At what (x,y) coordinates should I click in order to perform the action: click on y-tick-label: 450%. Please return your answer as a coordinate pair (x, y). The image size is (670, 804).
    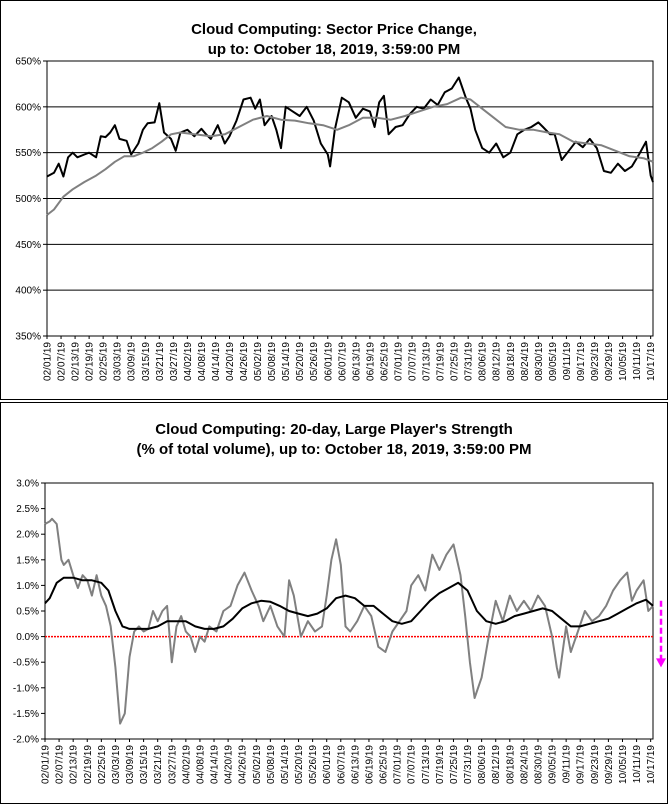
    Looking at the image, I should click on (28, 245).